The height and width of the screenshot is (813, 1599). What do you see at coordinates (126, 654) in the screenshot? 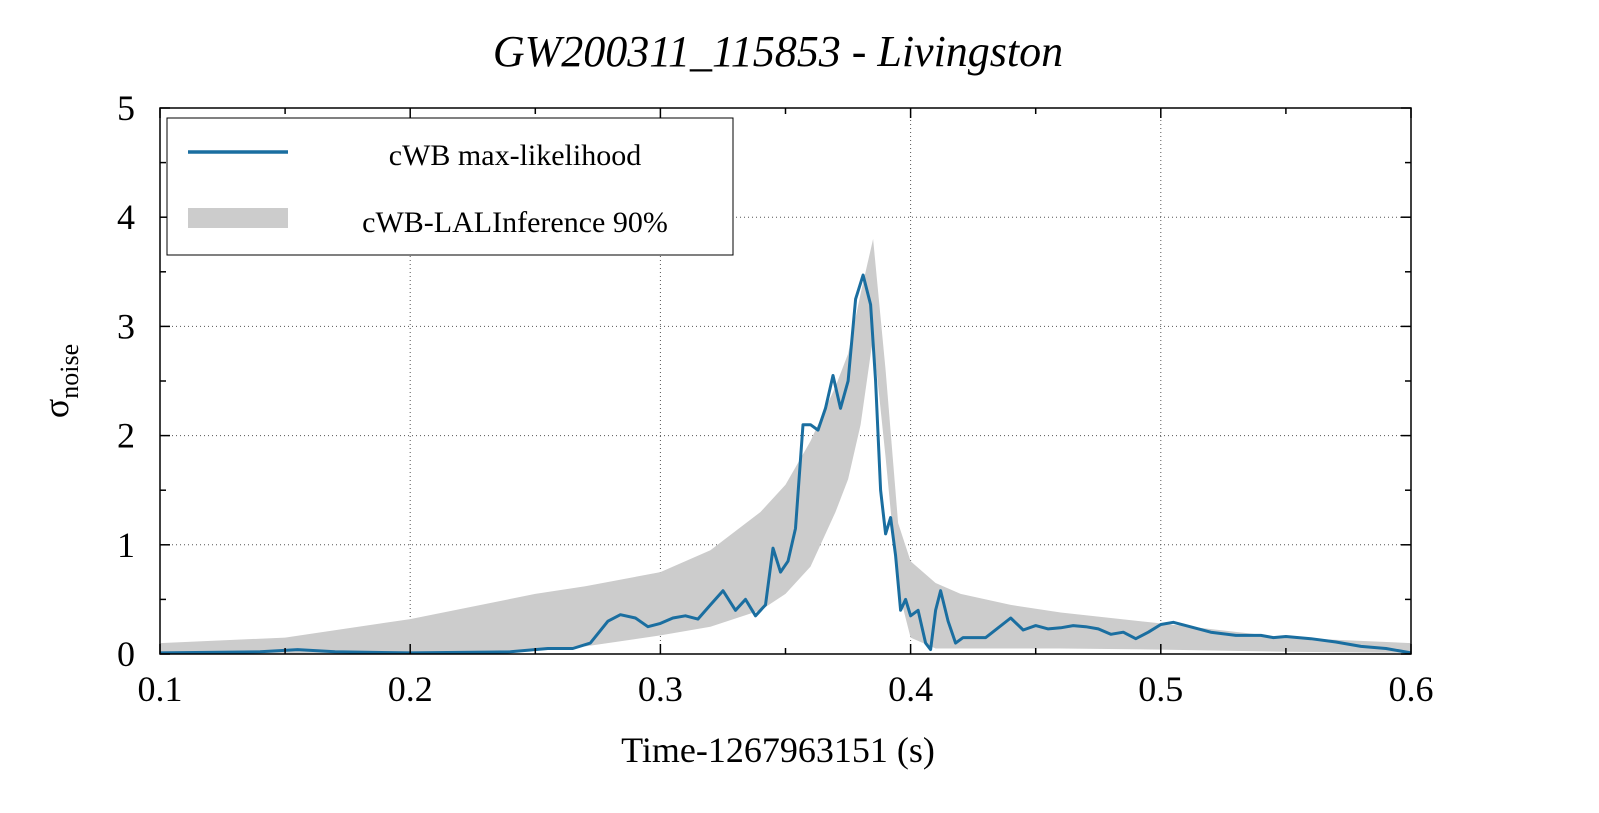
I see `y-tick-label: 0` at bounding box center [126, 654].